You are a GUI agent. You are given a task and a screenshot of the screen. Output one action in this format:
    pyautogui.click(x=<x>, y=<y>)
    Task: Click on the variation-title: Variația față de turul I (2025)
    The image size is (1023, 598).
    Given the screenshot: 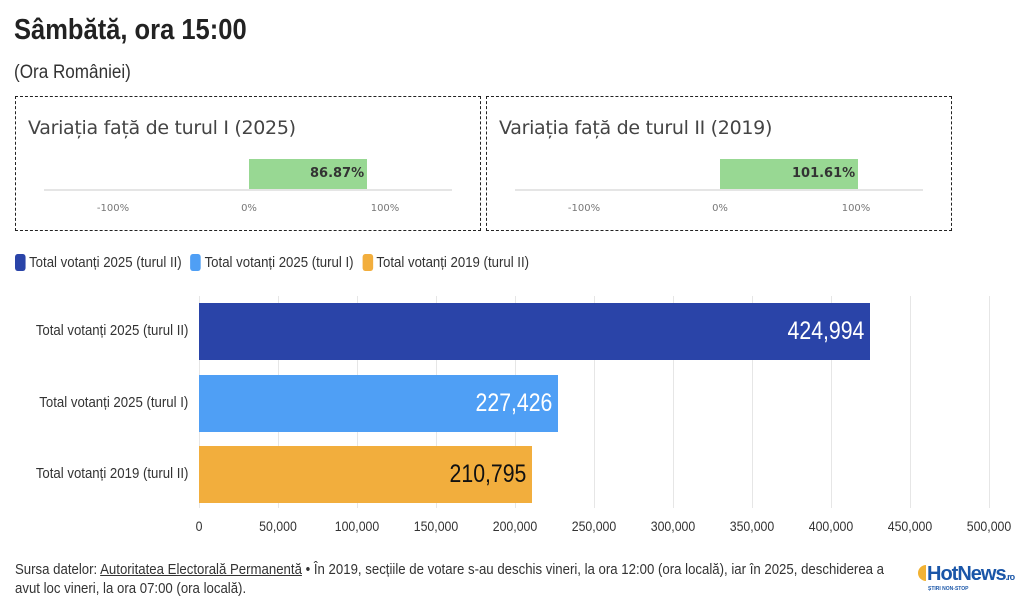 What is the action you would take?
    pyautogui.click(x=162, y=128)
    